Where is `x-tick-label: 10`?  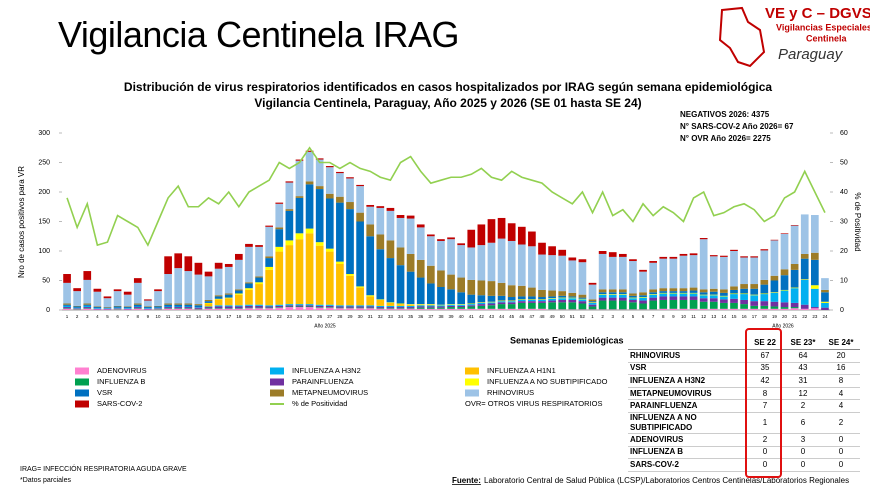
x-tick-label: 10 is located at coordinates (158, 316).